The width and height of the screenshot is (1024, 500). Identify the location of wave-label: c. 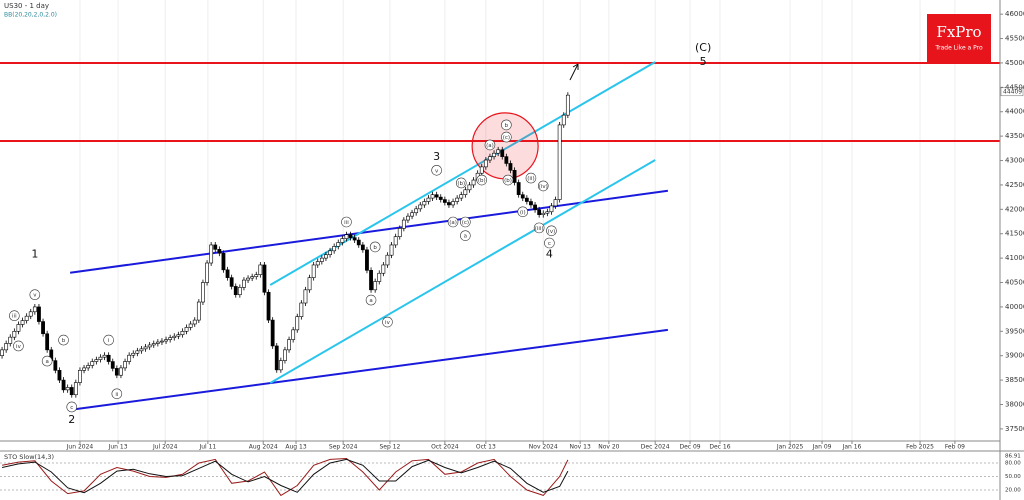
(549, 244).